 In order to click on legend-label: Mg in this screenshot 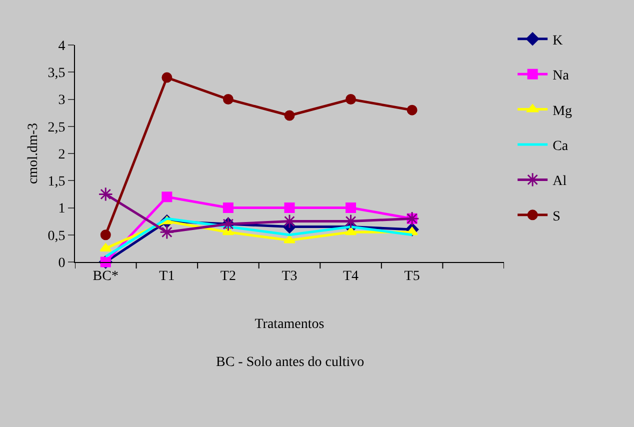, I will do `click(562, 111)`.